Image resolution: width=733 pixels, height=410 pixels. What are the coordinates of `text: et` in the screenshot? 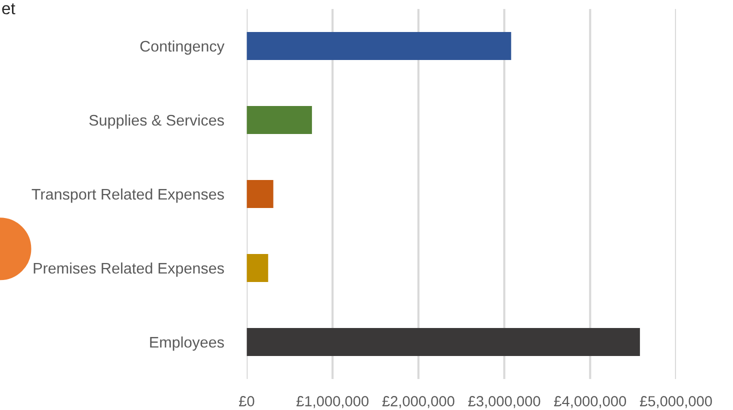 It's located at (9, 8).